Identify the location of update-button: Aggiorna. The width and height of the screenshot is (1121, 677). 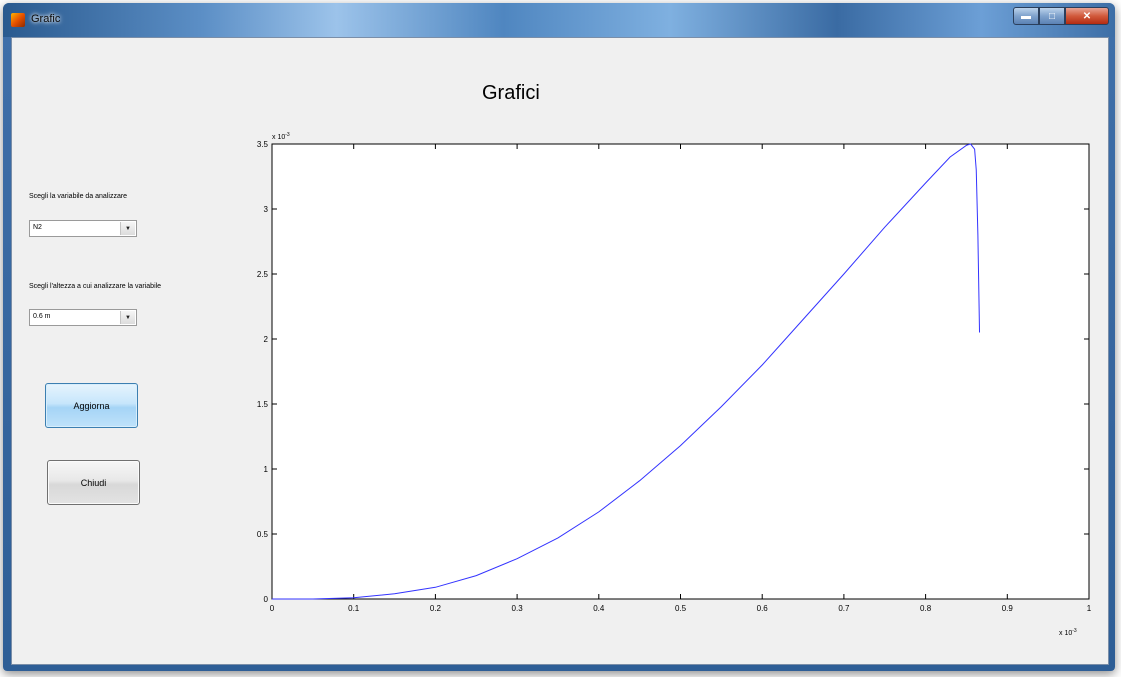
(91, 405).